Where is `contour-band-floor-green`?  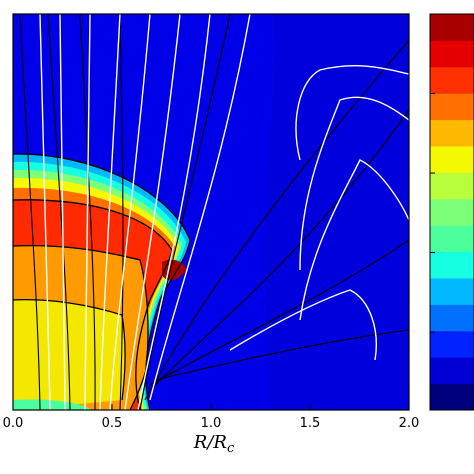
contour-band-floor-green is located at coordinates (52, 404).